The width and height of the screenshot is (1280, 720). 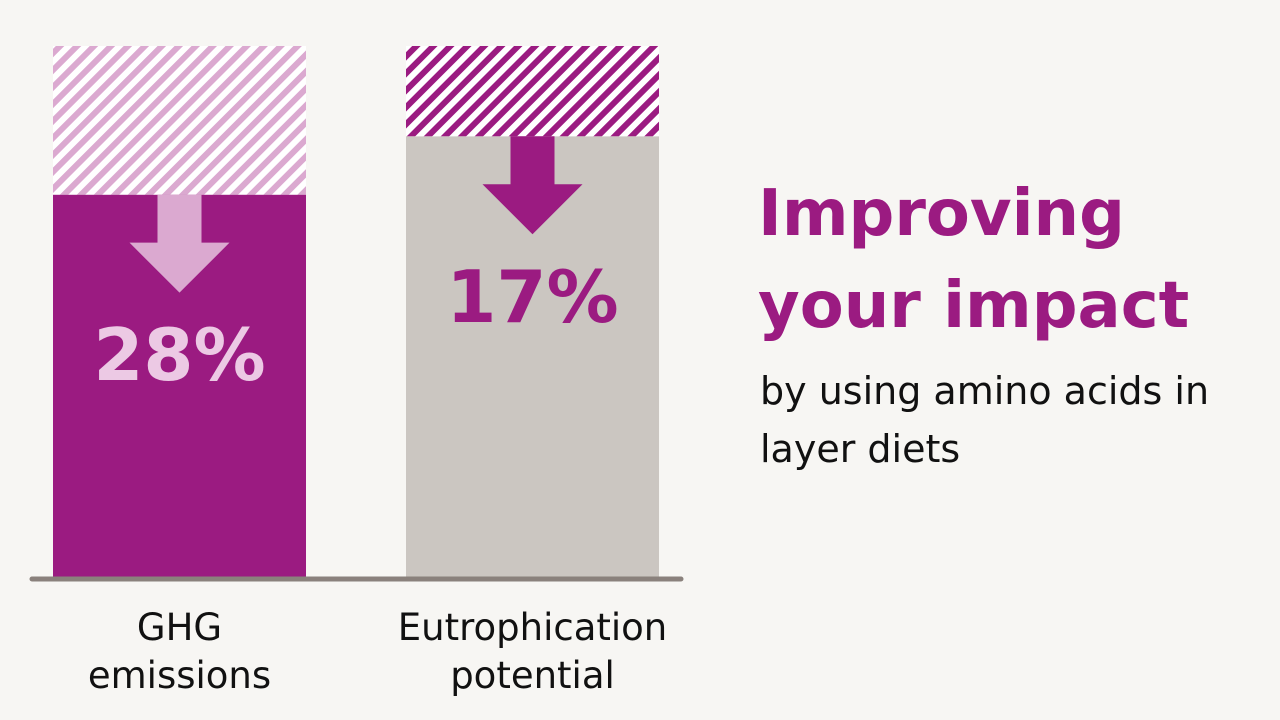 What do you see at coordinates (985, 420) in the screenshot?
I see `chart-subtitle: by using amino acids in layer diets` at bounding box center [985, 420].